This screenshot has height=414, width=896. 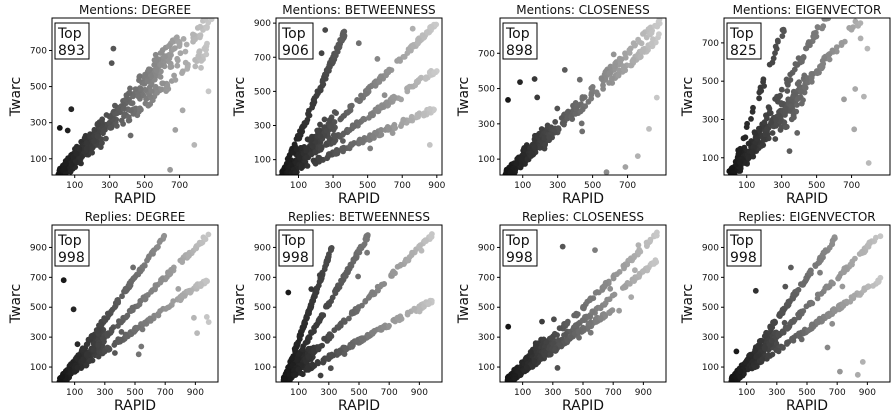 What do you see at coordinates (16, 97) in the screenshot?
I see `y-axis-label: Twarc` at bounding box center [16, 97].